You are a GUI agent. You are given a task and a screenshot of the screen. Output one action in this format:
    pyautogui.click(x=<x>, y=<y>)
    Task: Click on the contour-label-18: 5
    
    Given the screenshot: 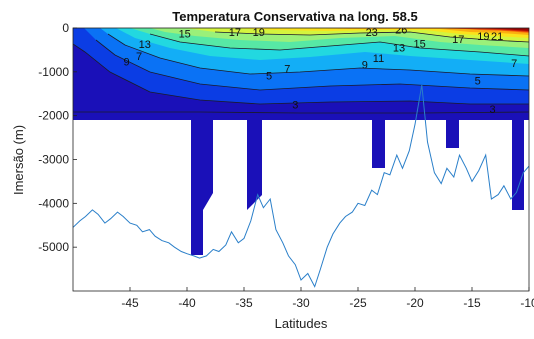 What is the action you would take?
    pyautogui.click(x=478, y=82)
    